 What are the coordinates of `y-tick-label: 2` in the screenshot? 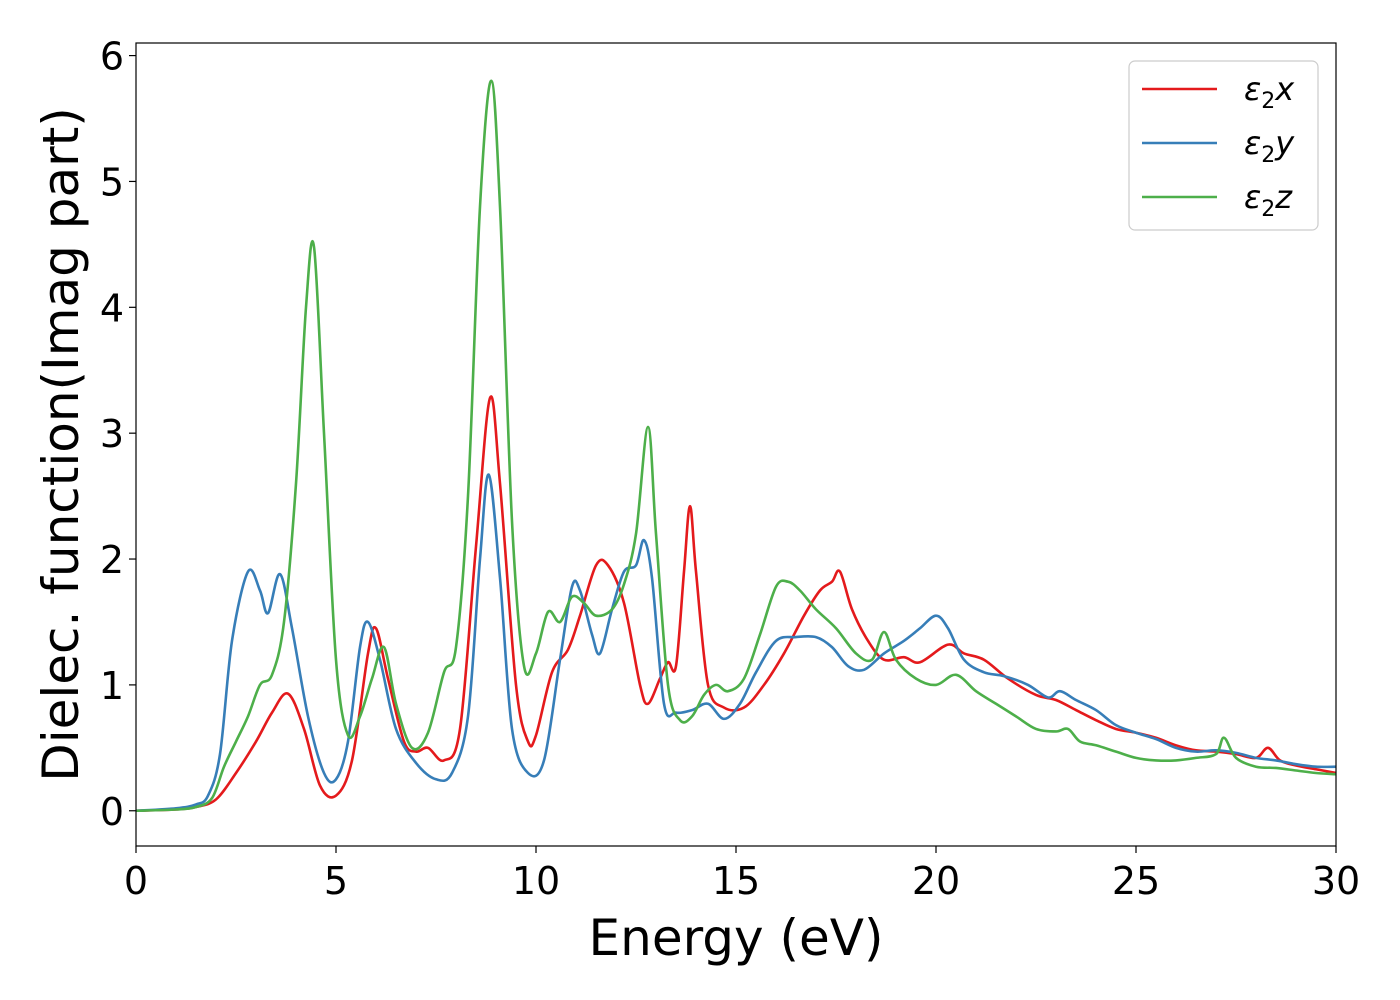 It's located at (112, 560).